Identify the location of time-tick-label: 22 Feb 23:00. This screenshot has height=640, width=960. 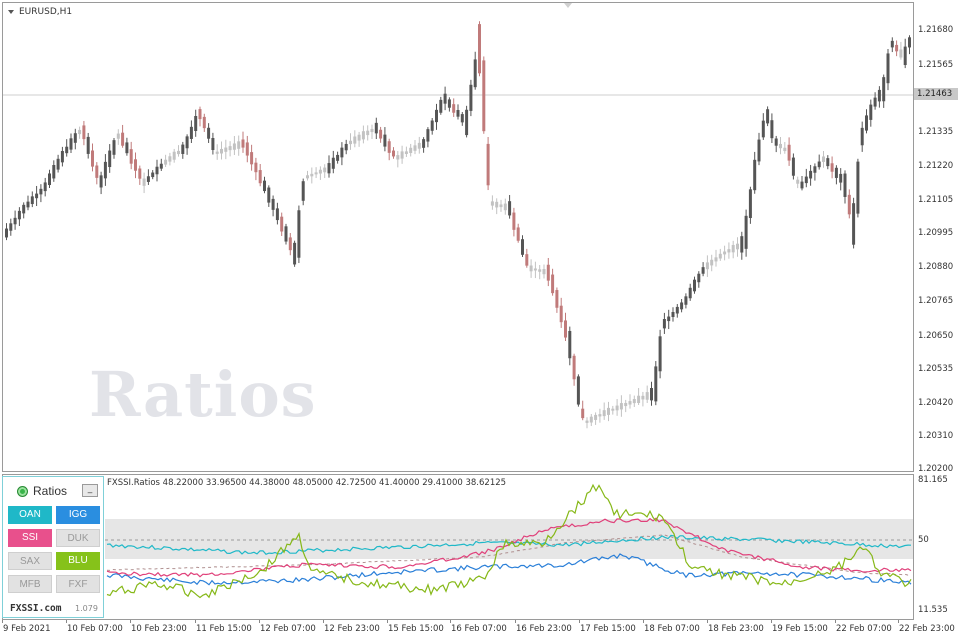
(927, 629).